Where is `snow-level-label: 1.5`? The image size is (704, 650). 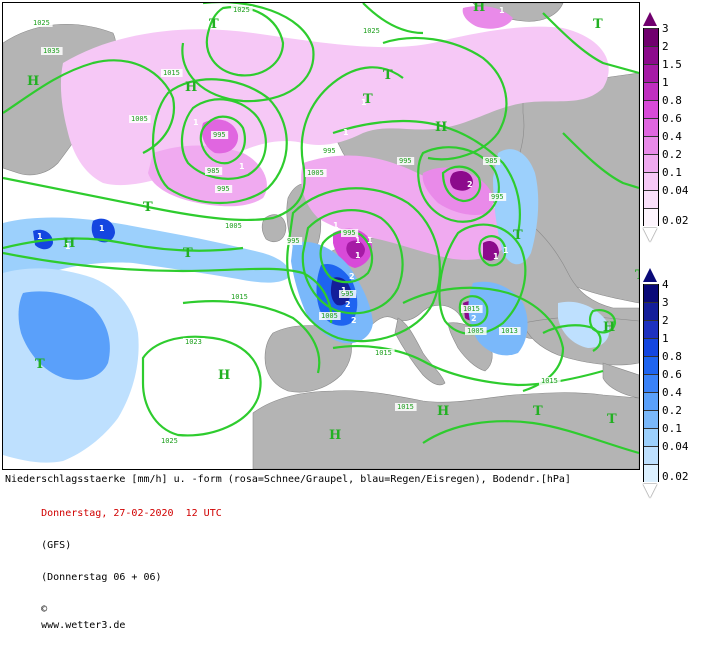
snow-level-label: 1.5 is located at coordinates (672, 64).